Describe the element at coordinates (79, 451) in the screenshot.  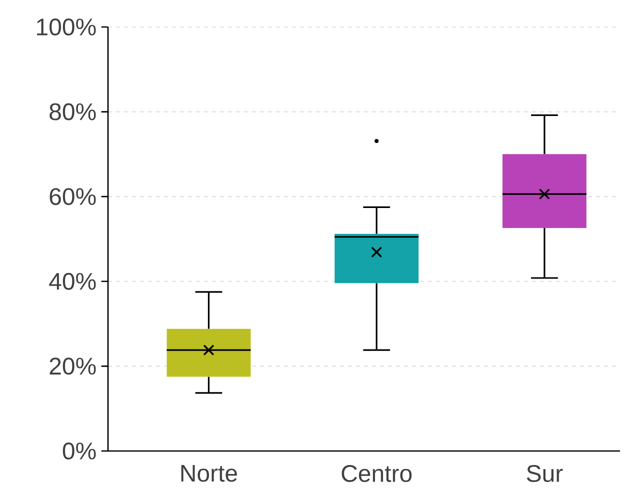
I see `y-tick-label: 0%` at that location.